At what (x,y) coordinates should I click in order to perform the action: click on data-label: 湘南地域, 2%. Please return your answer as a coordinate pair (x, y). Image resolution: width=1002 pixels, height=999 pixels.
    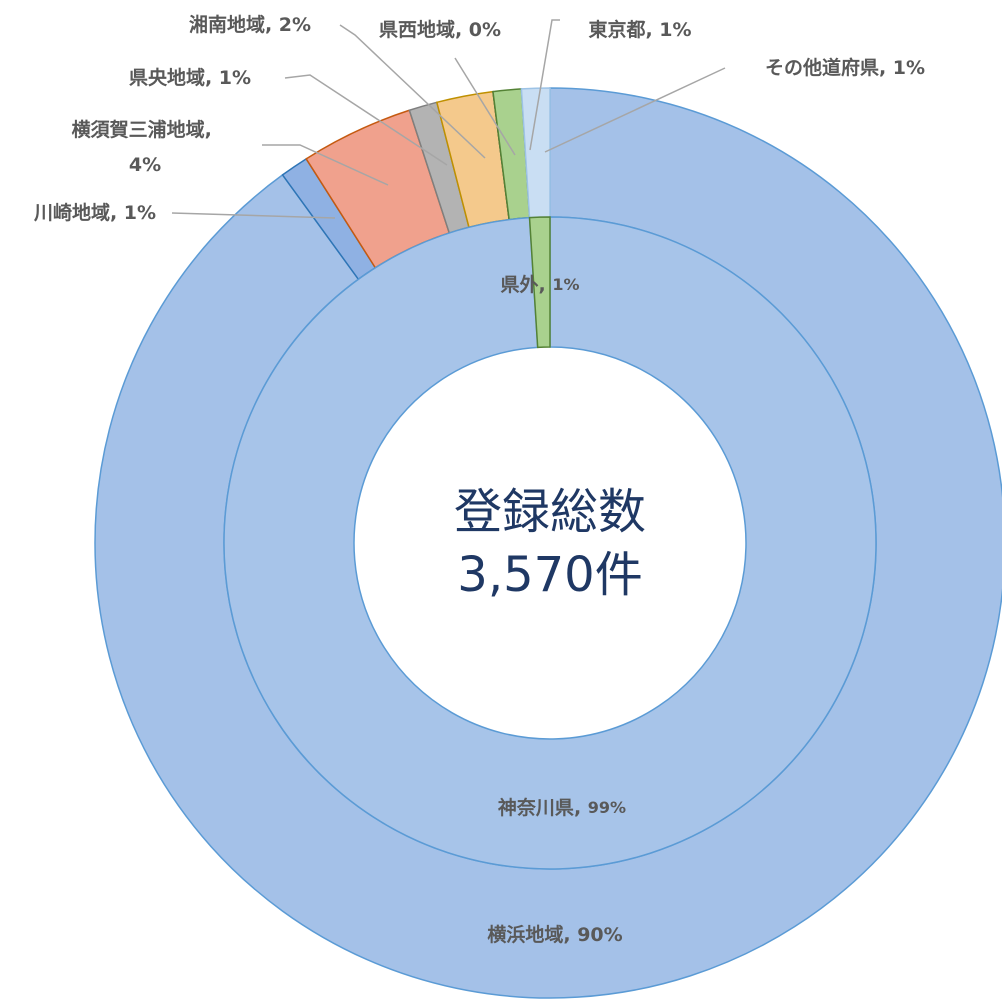
    Looking at the image, I should click on (250, 24).